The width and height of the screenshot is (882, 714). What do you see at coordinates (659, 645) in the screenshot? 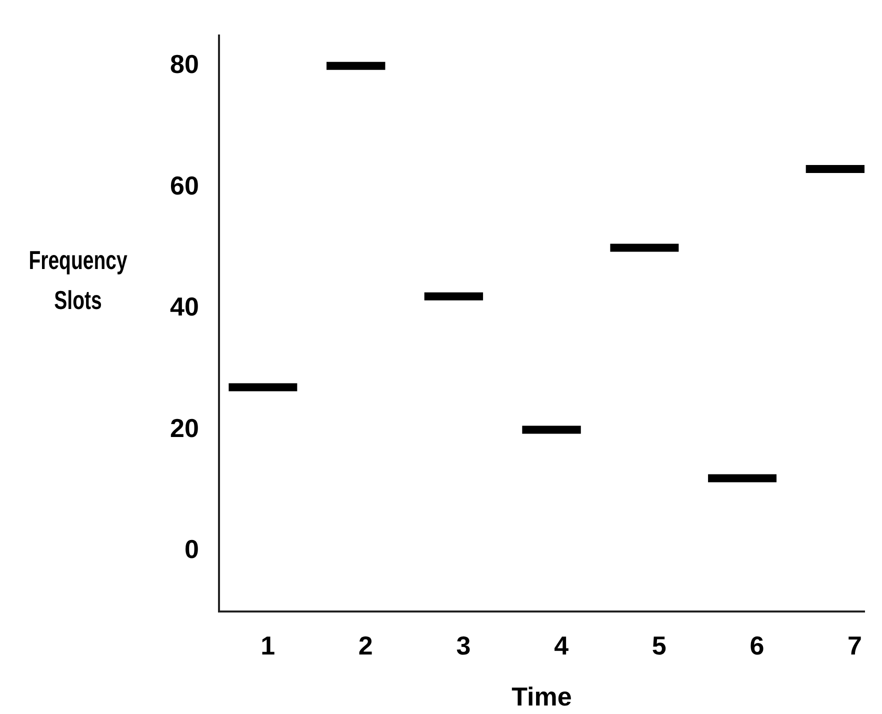
I see `x-tick-label: 5` at bounding box center [659, 645].